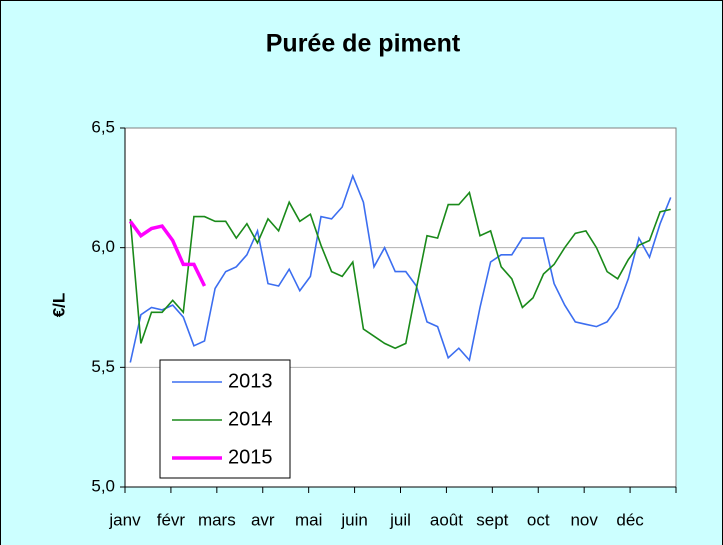 Image resolution: width=723 pixels, height=545 pixels. What do you see at coordinates (217, 519) in the screenshot?
I see `x-tick-label: mars` at bounding box center [217, 519].